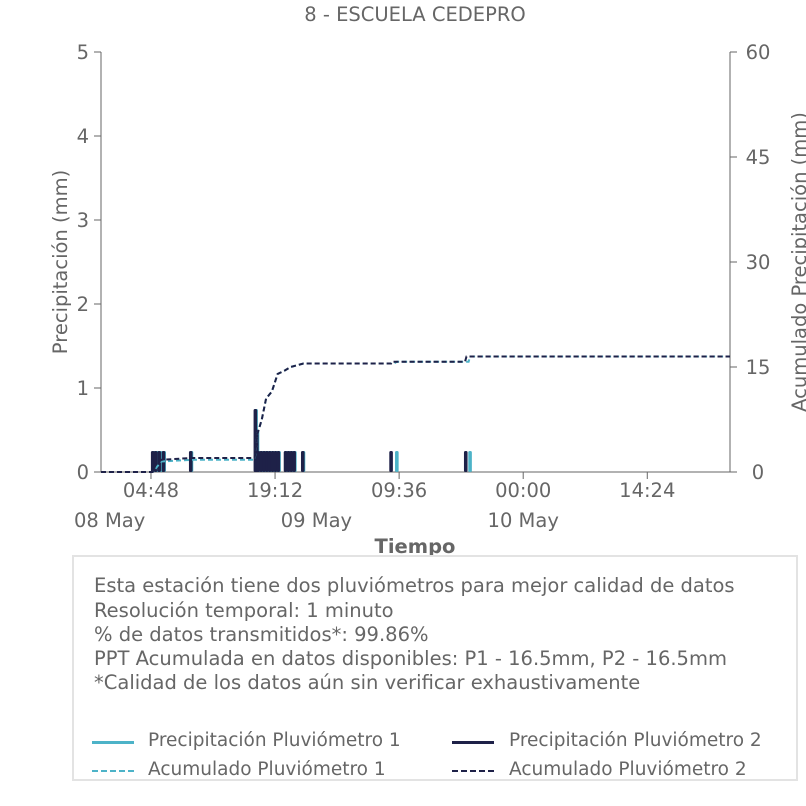 This screenshot has height=806, width=806. Describe the element at coordinates (473, 771) in the screenshot. I see `legend-swatch-p2-acum` at that location.